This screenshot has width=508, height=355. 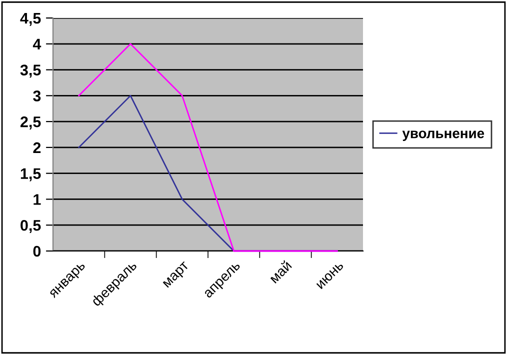 What do you see at coordinates (37, 147) in the screenshot?
I see `y-tick-label: 2` at bounding box center [37, 147].